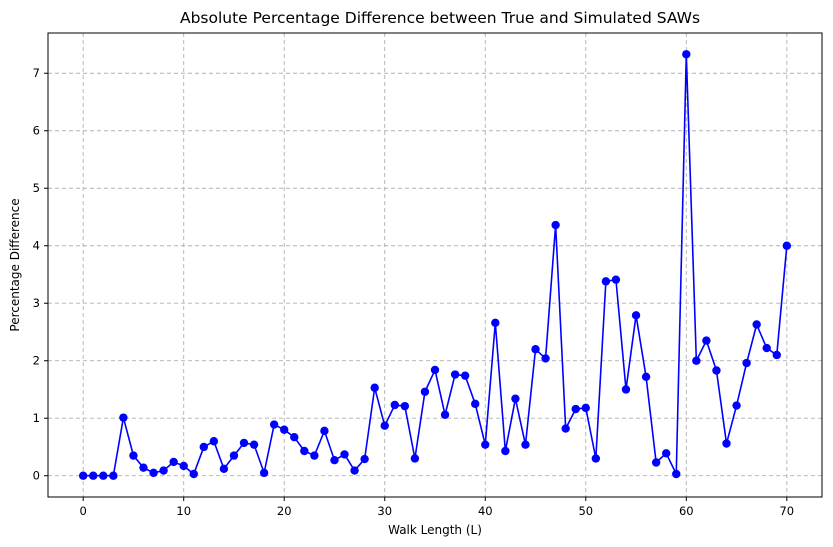 The height and width of the screenshot is (547, 833). What do you see at coordinates (384, 511) in the screenshot?
I see `x-tick-label: 30` at bounding box center [384, 511].